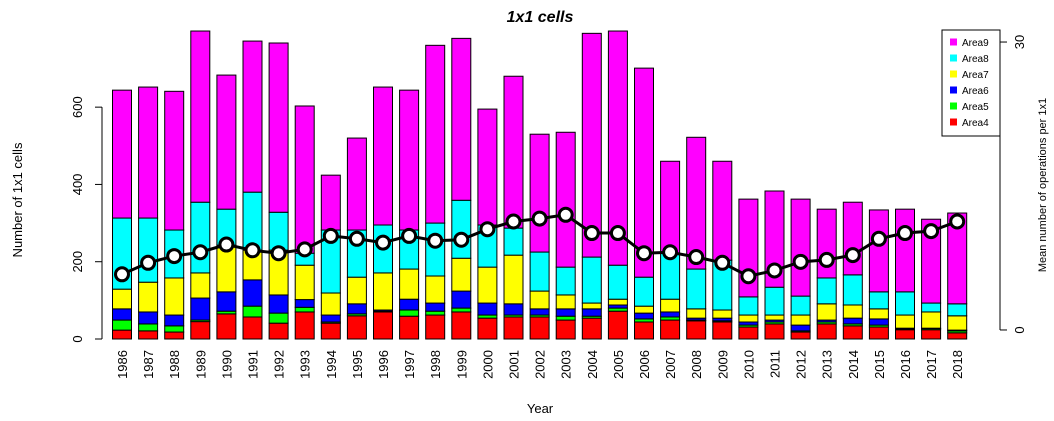 The height and width of the screenshot is (421, 1054). What do you see at coordinates (226, 364) in the screenshot?
I see `x-tick-label: 1990` at bounding box center [226, 364].